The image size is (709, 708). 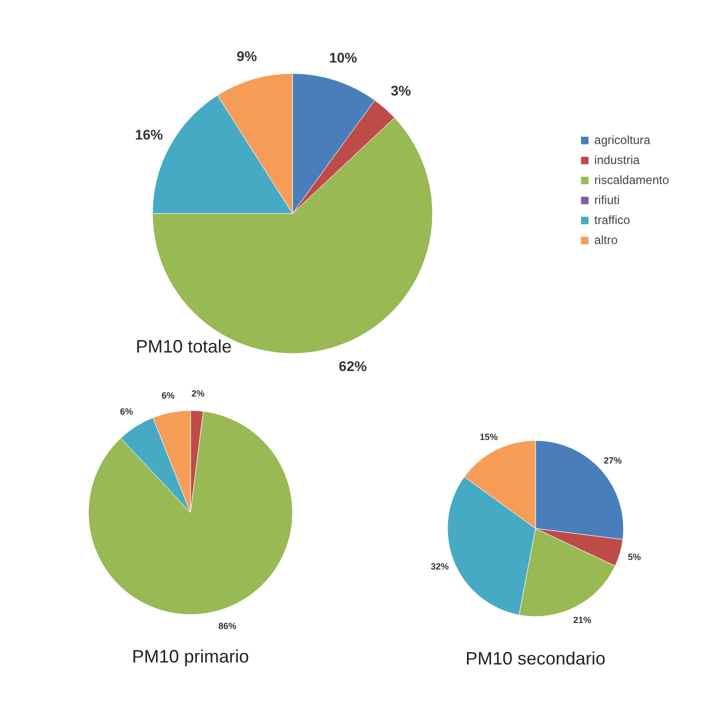 I want to click on data-label: 2%, so click(x=198, y=393).